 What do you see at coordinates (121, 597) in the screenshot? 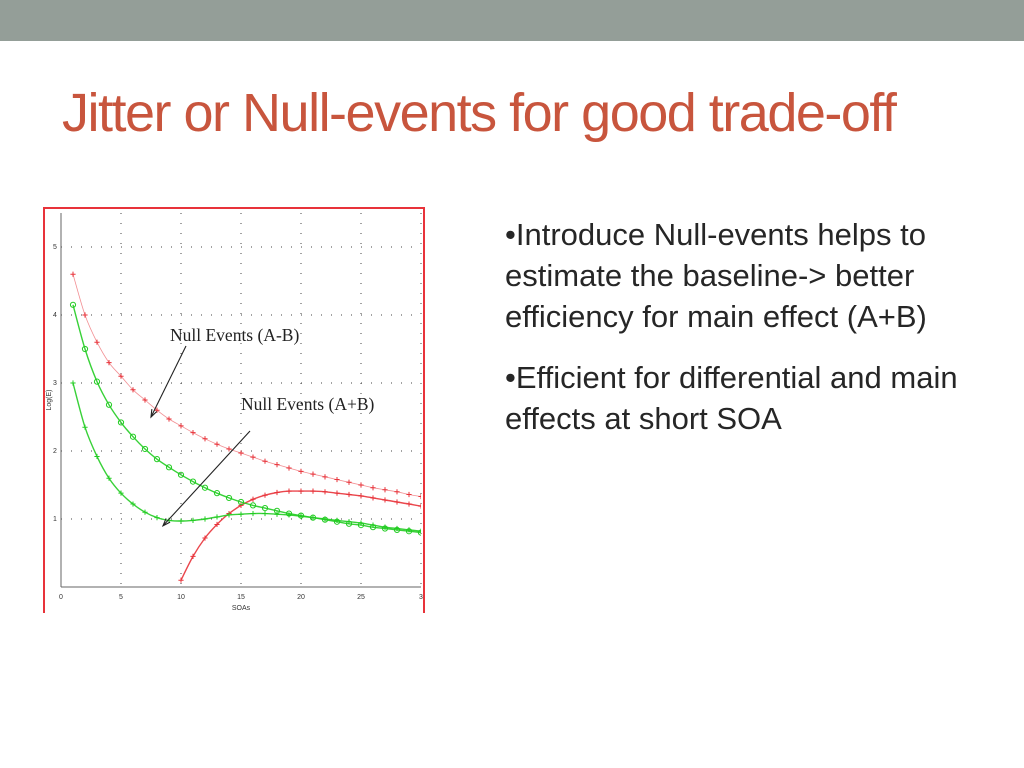
I see `x-tick-label: 5` at bounding box center [121, 597].